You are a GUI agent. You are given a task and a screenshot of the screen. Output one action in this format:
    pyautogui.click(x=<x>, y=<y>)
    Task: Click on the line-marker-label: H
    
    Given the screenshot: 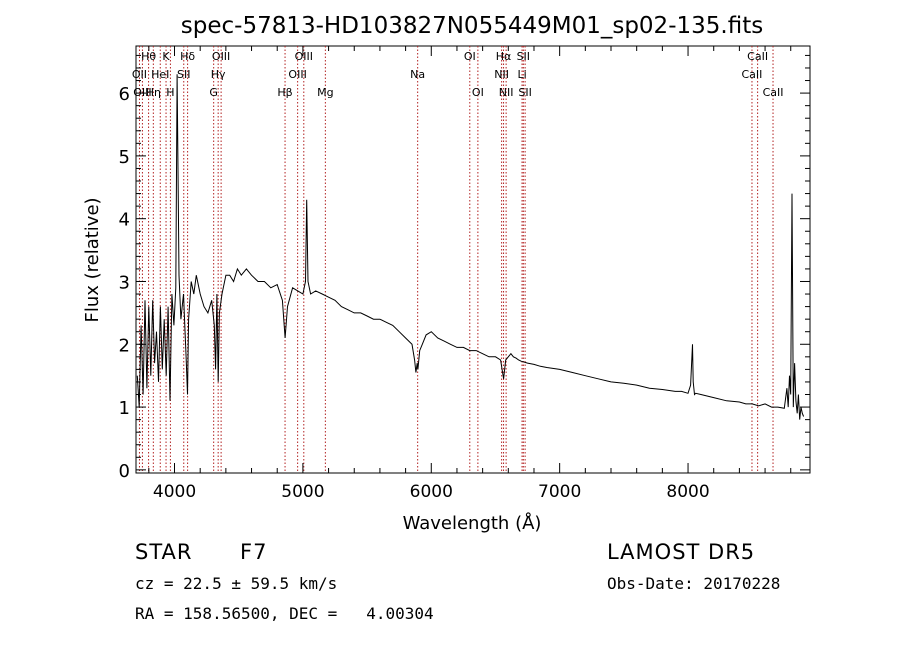 What is the action you would take?
    pyautogui.click(x=170, y=92)
    